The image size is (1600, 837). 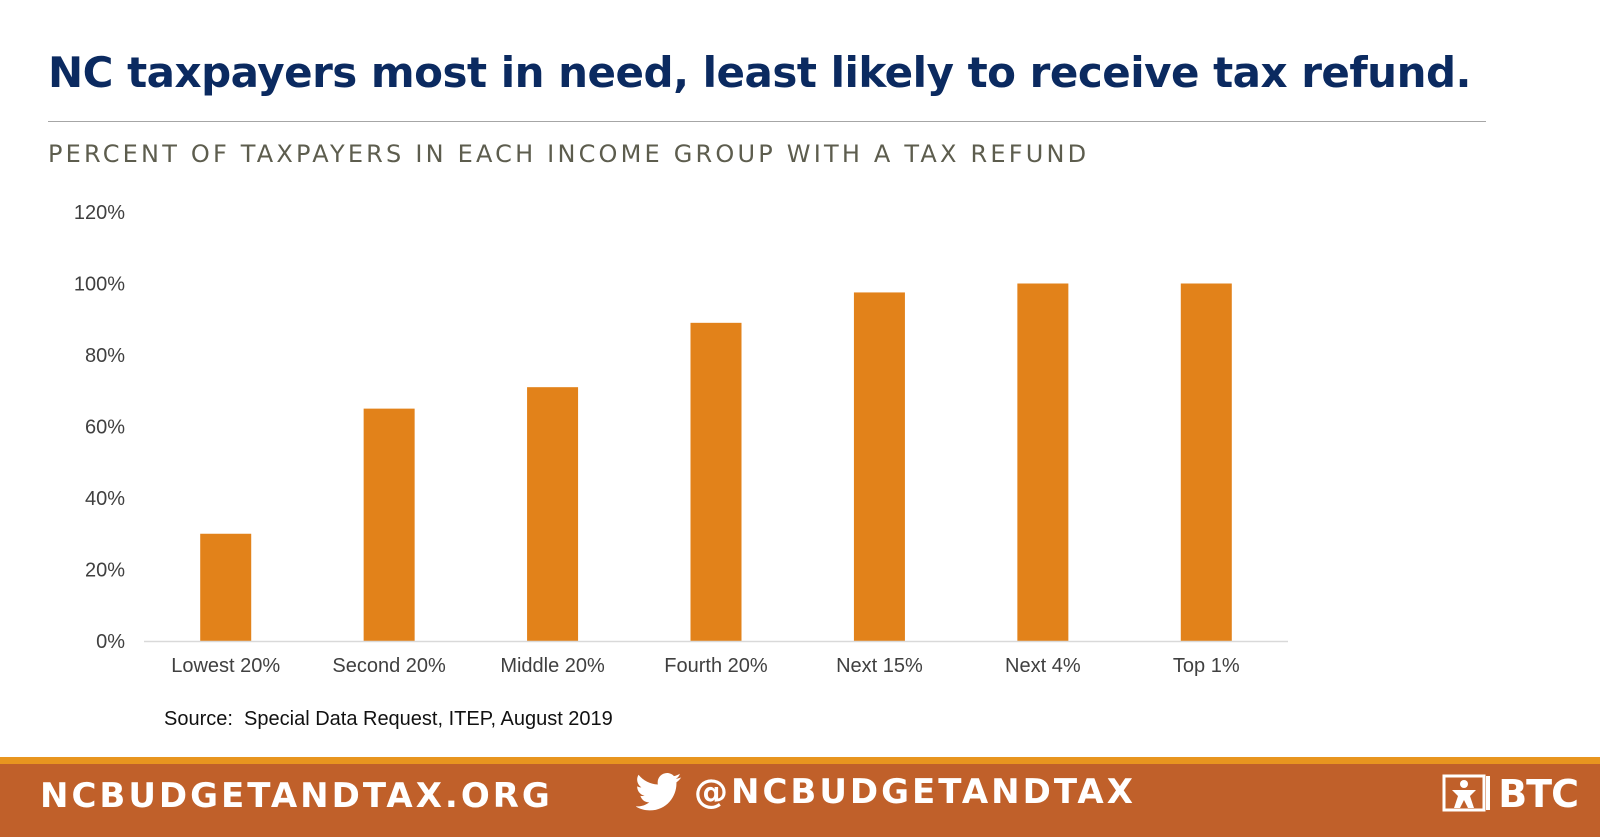 I want to click on title-divider, so click(x=767, y=121).